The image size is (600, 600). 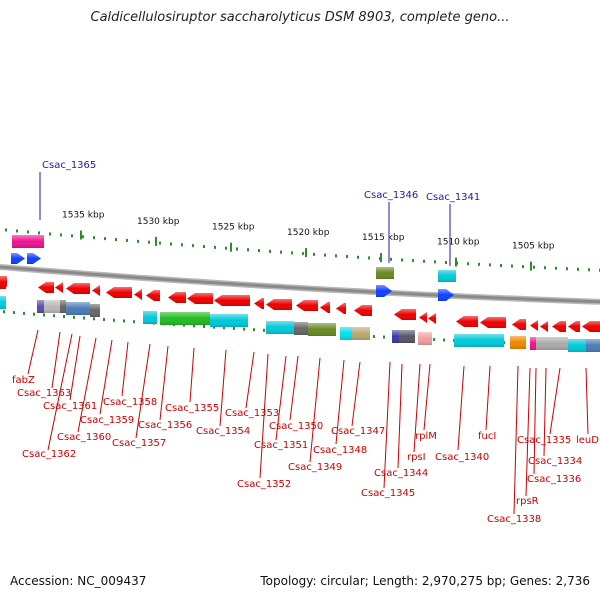 What do you see at coordinates (281, 445) in the screenshot?
I see `bottom-gene-label: Csac_1351` at bounding box center [281, 445].